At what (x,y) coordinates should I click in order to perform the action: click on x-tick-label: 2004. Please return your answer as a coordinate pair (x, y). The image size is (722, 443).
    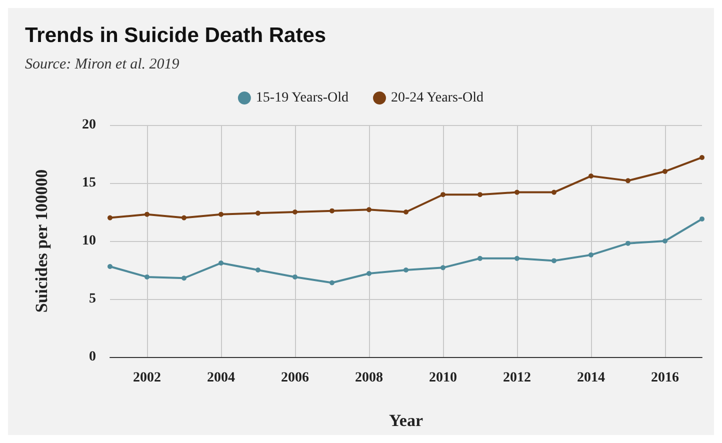
    Looking at the image, I should click on (221, 378).